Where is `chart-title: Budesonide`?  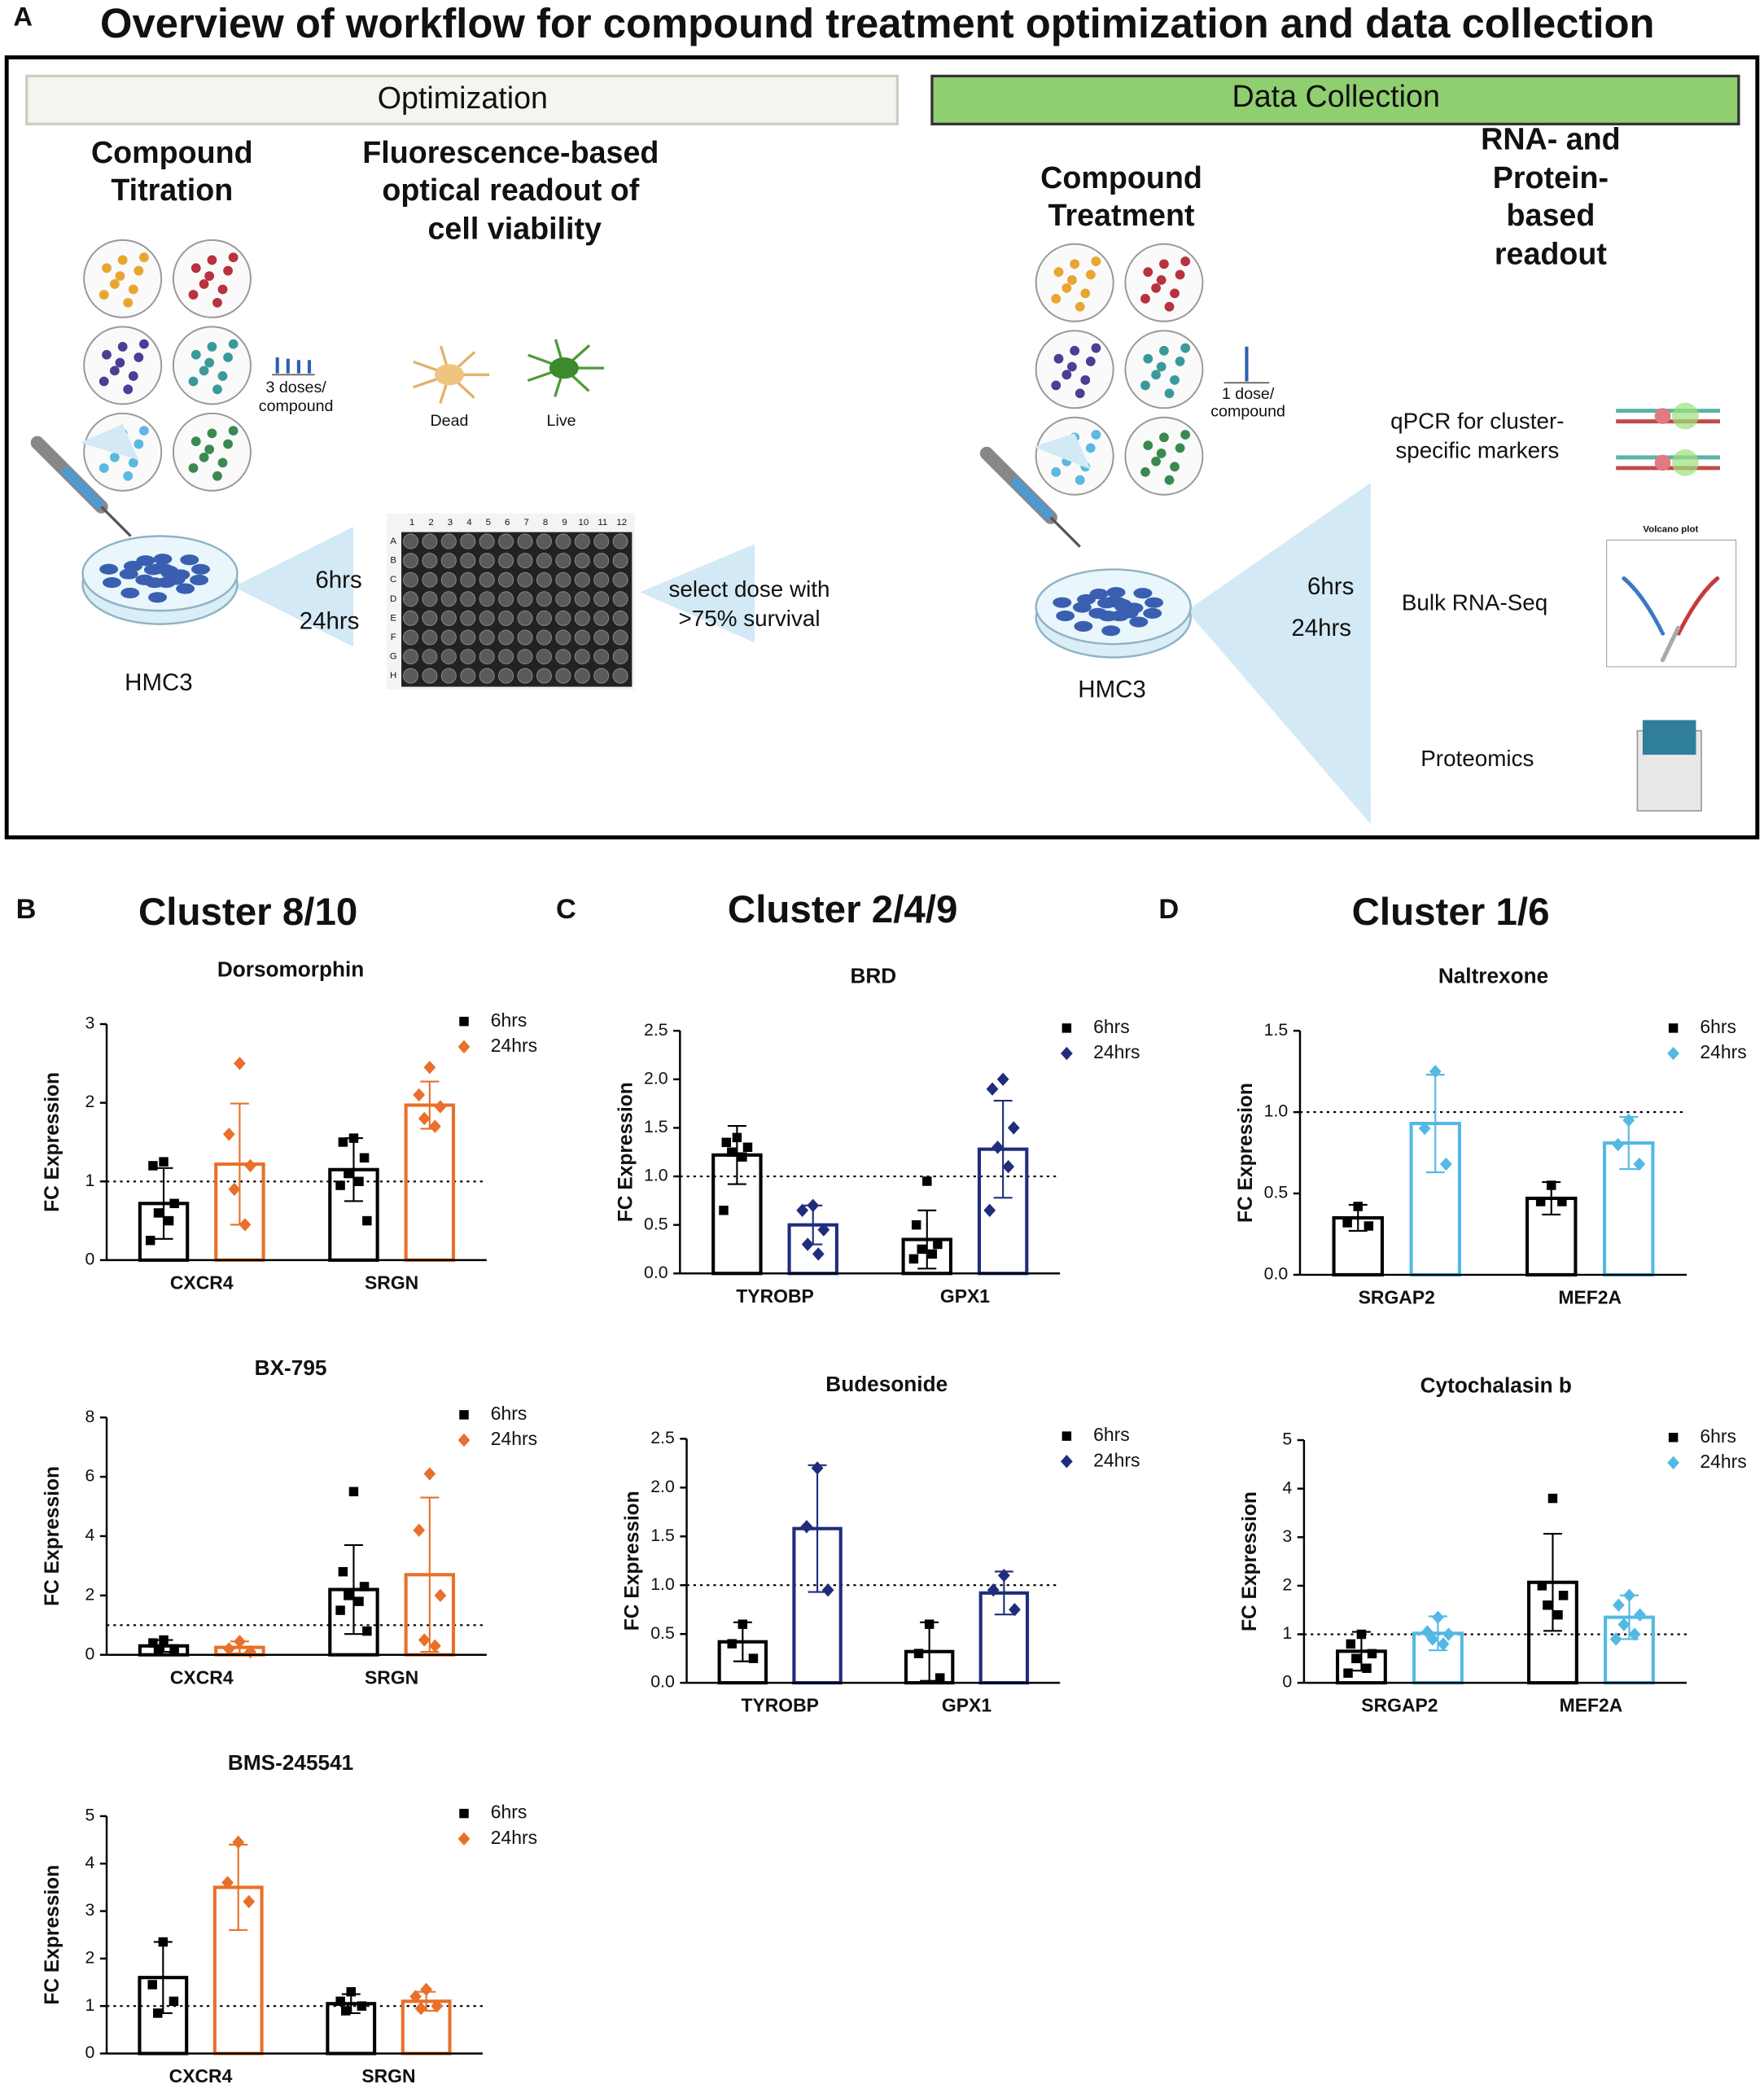
chart-title: Budesonide is located at coordinates (886, 1384).